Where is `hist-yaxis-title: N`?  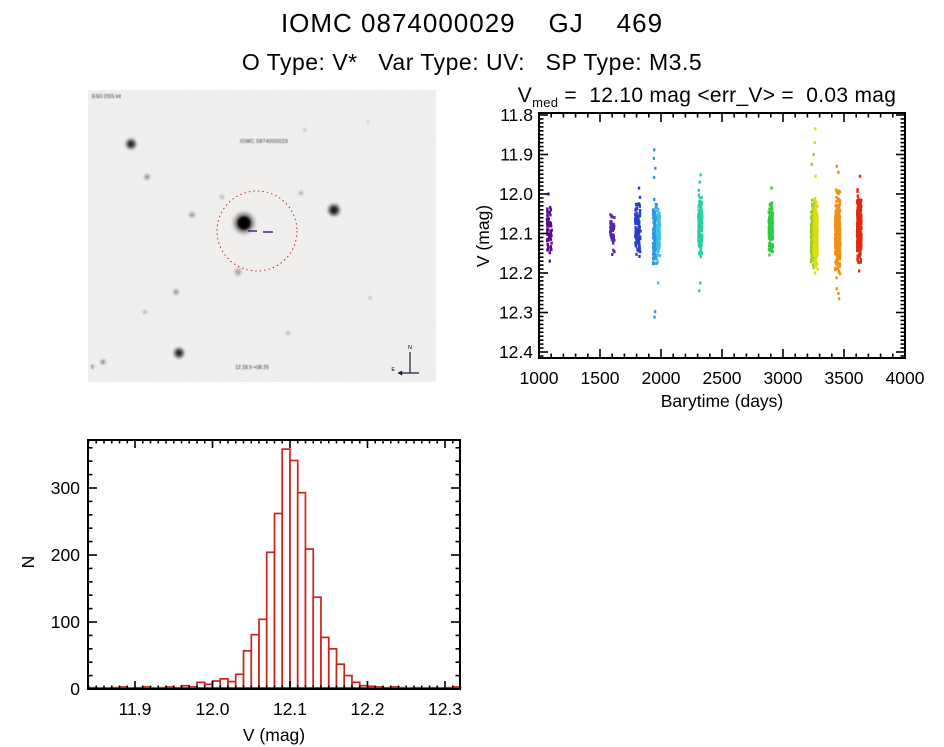 hist-yaxis-title: N is located at coordinates (28, 562).